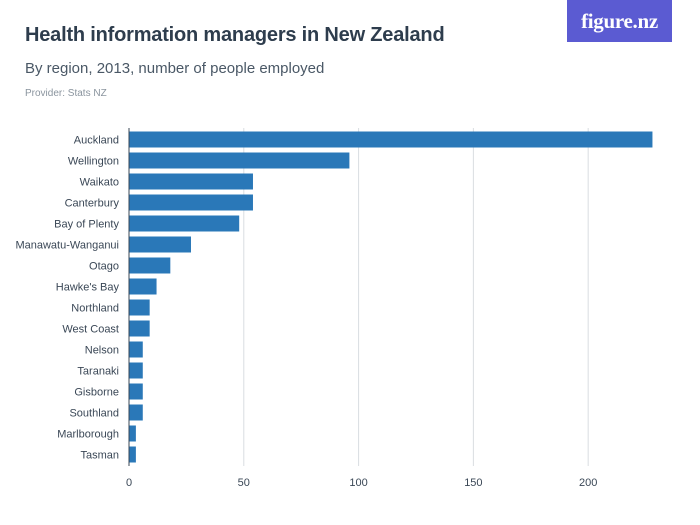  I want to click on category-label: Northland, so click(95, 309).